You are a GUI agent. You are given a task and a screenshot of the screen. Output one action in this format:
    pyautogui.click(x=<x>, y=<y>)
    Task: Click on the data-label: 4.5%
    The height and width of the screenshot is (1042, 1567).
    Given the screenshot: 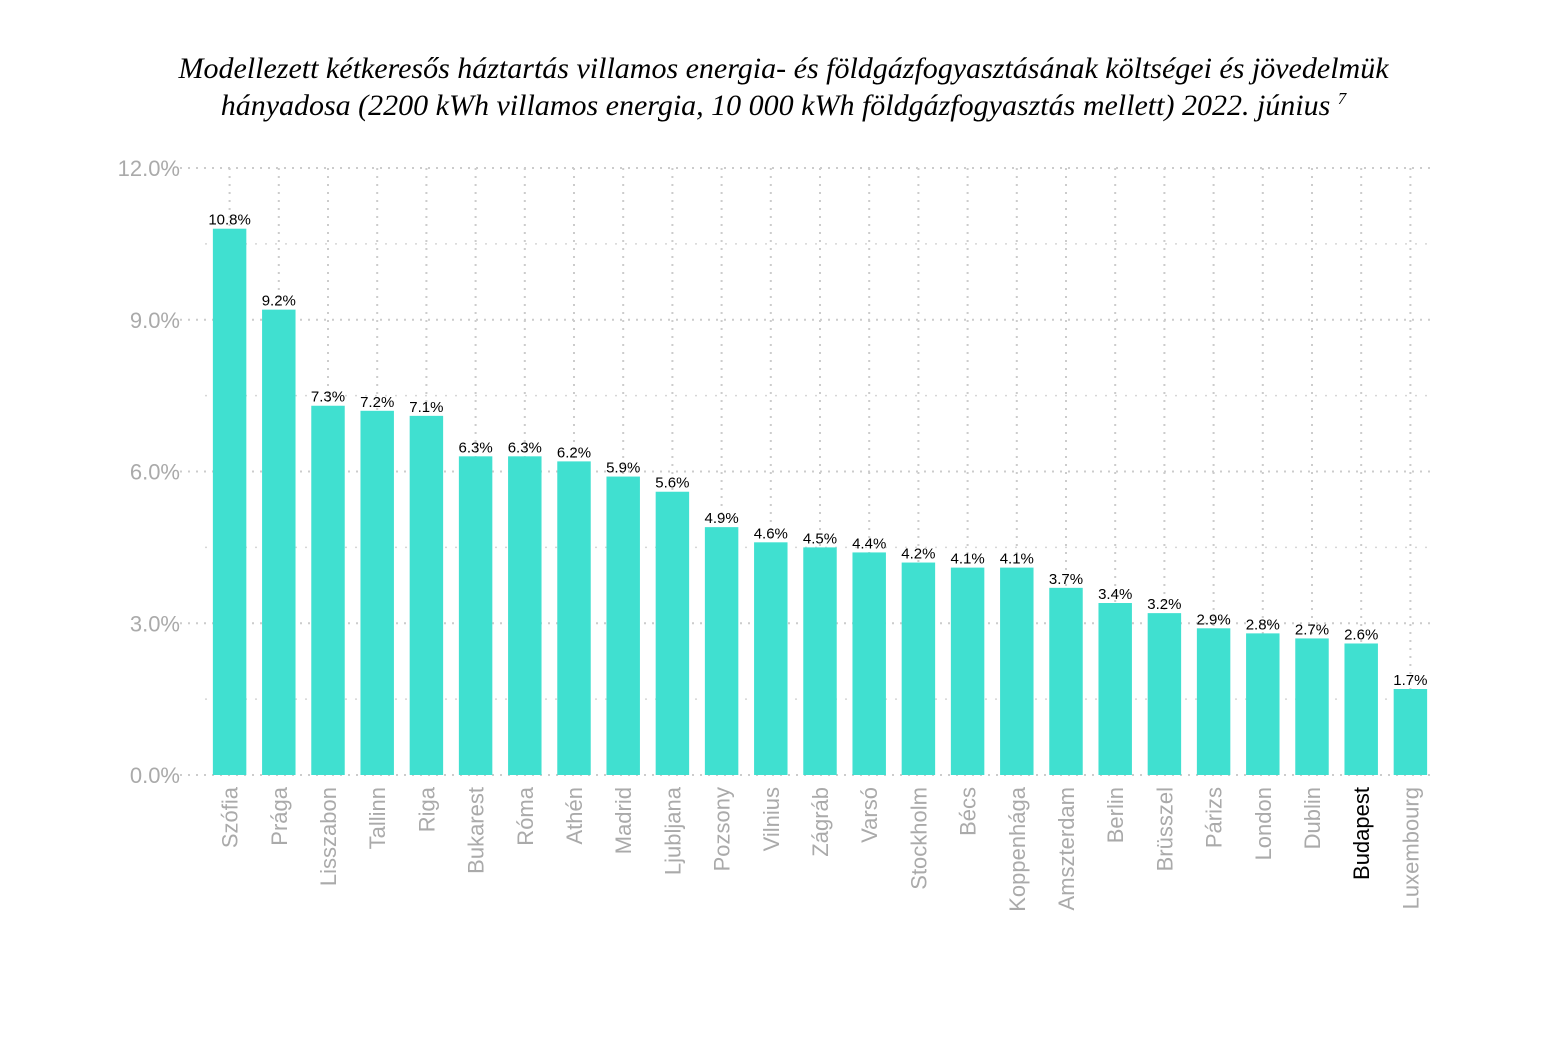 What is the action you would take?
    pyautogui.click(x=820, y=538)
    